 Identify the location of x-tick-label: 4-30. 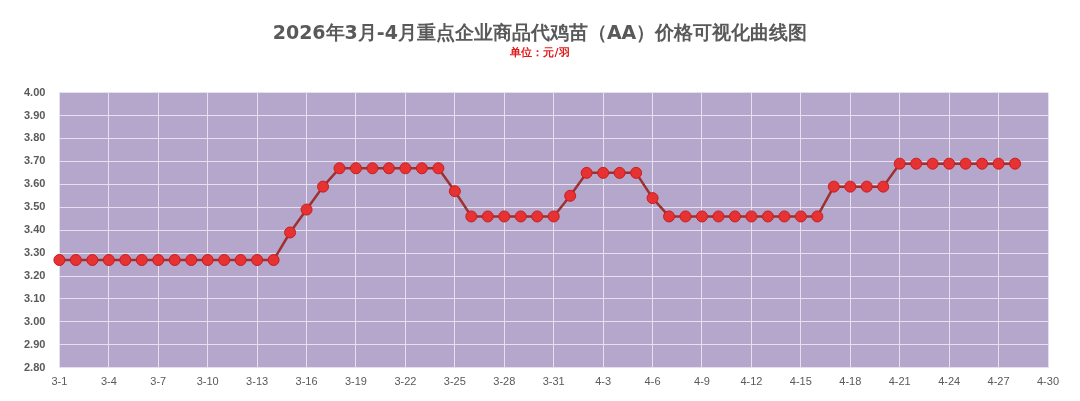
(1048, 381).